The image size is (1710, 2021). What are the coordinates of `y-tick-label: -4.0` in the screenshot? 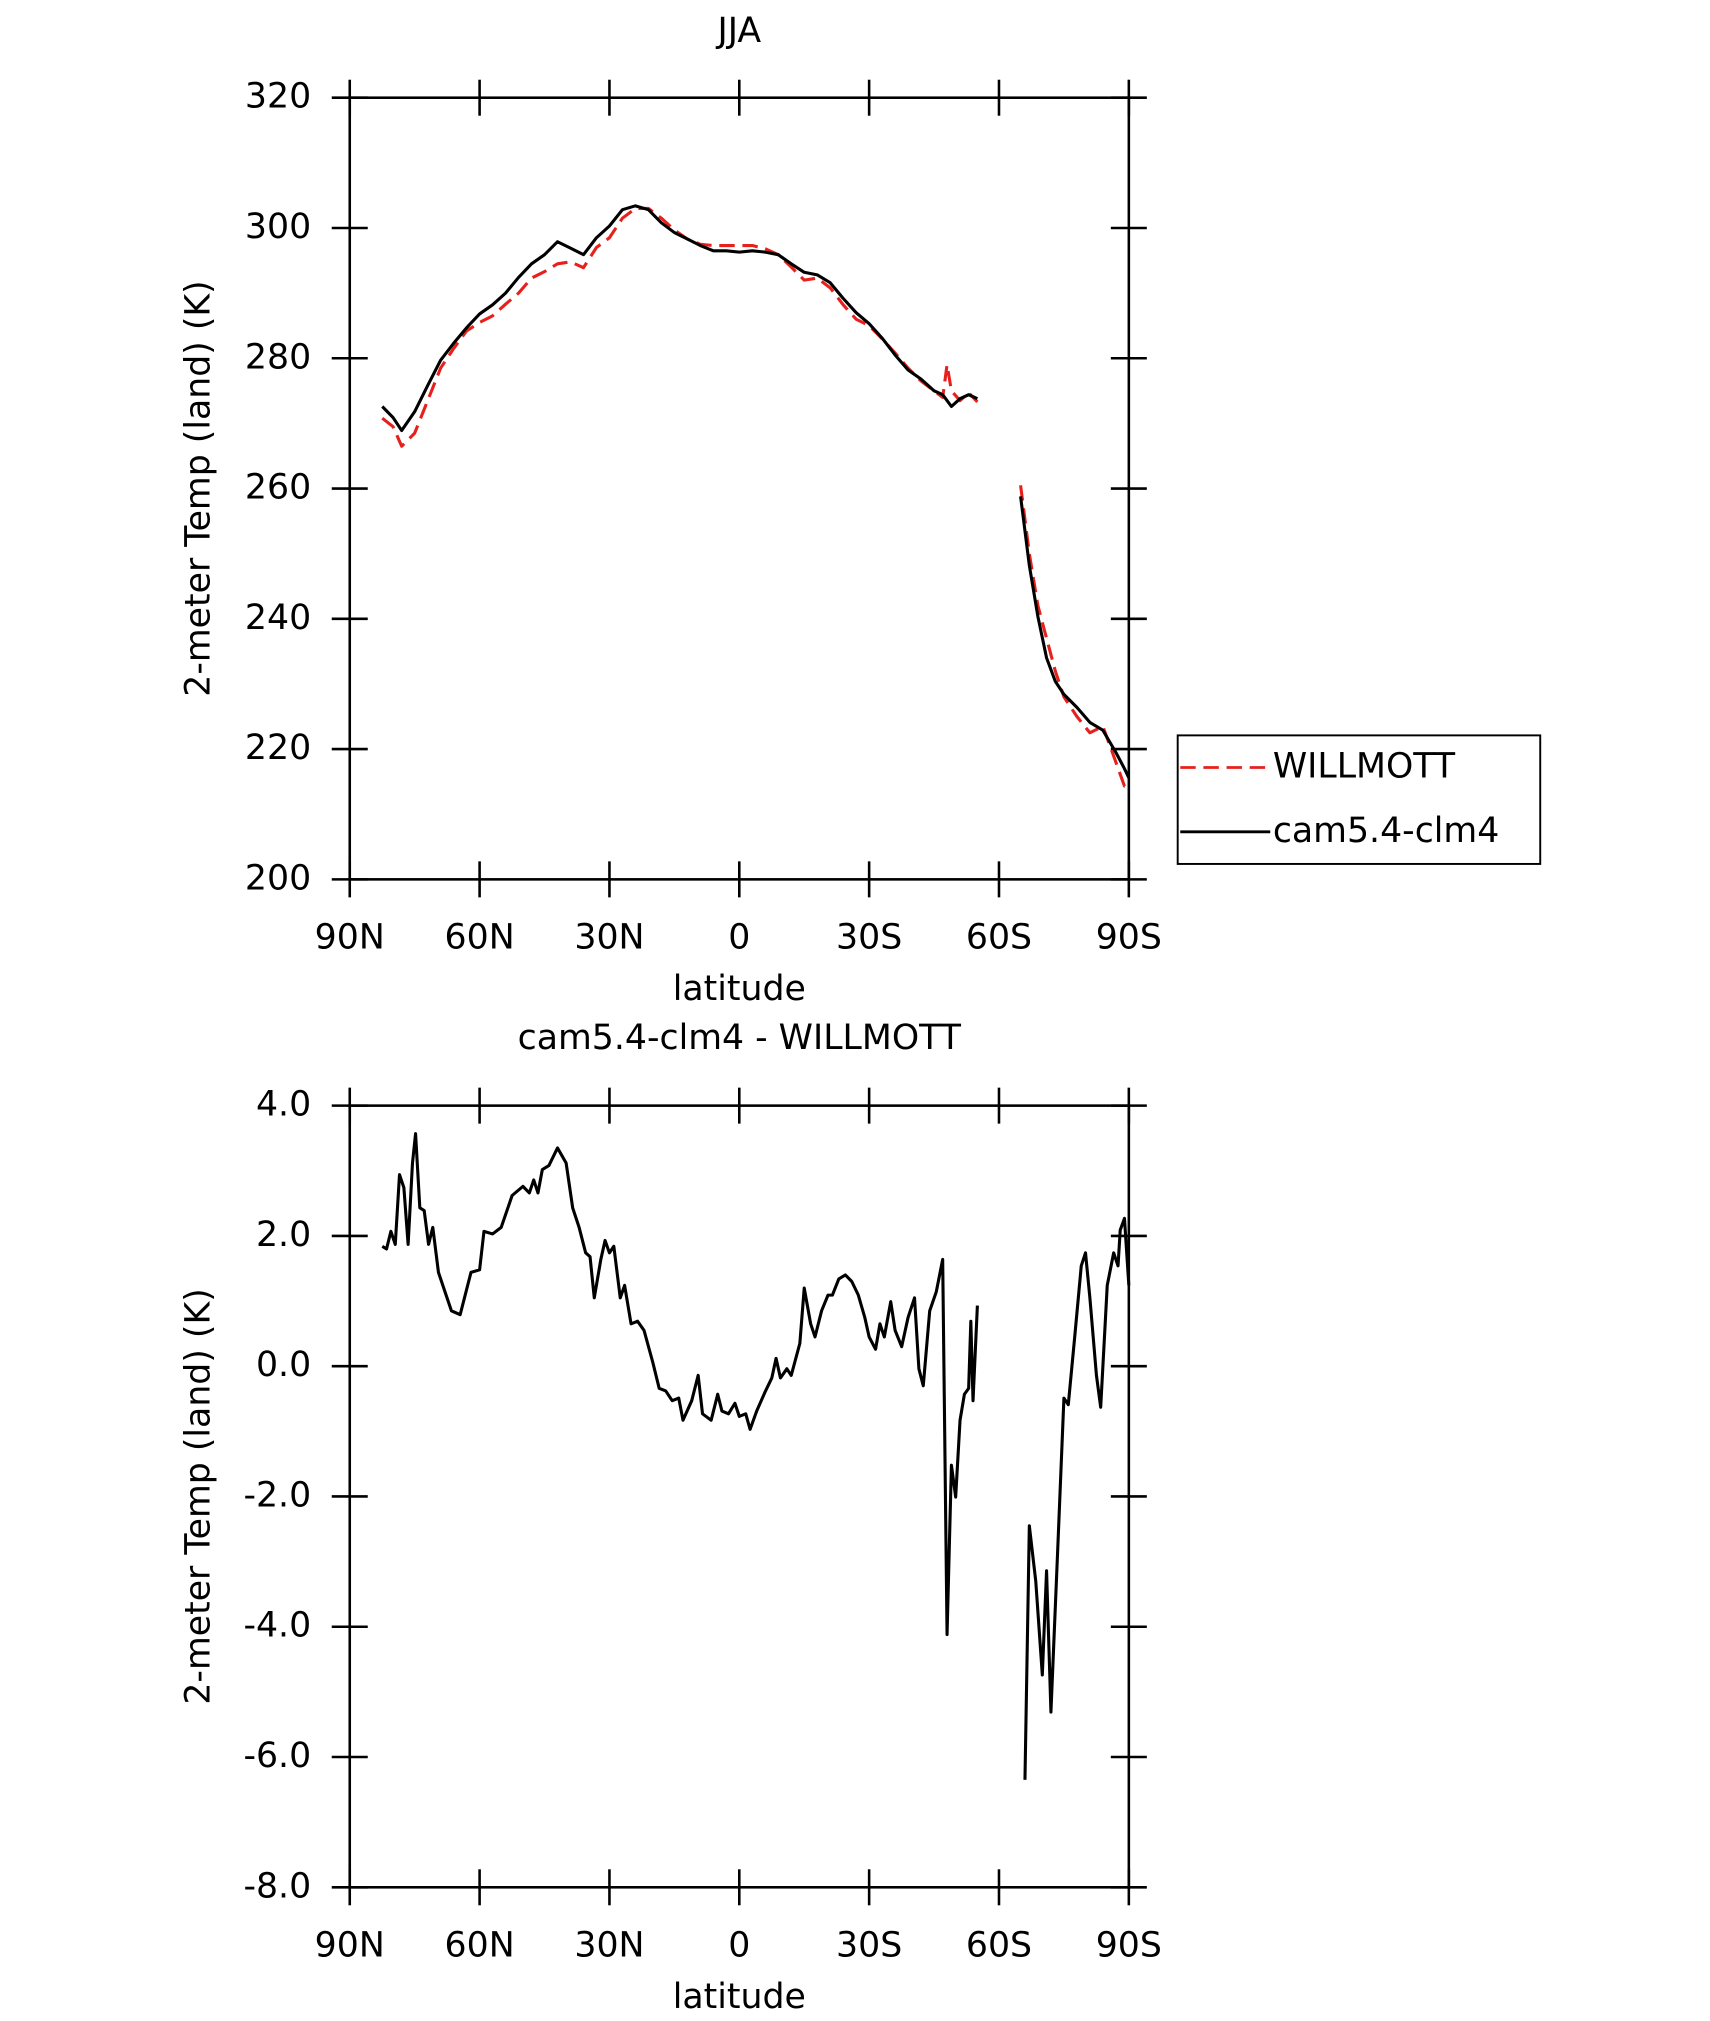 It's located at (277, 1626).